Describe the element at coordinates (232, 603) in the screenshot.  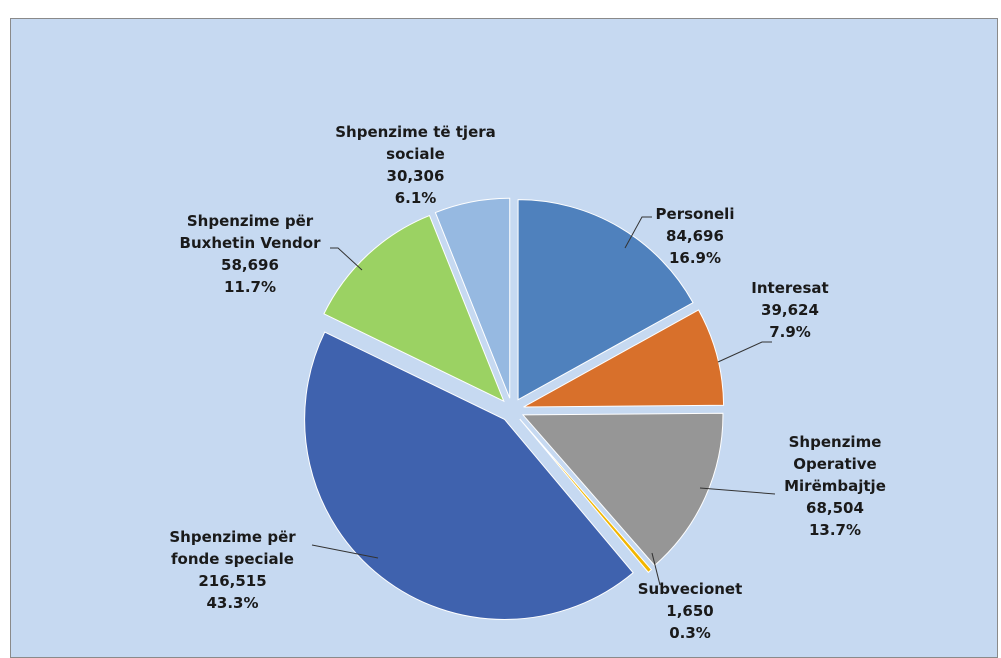
I see `percent-label: 43.3%` at that location.